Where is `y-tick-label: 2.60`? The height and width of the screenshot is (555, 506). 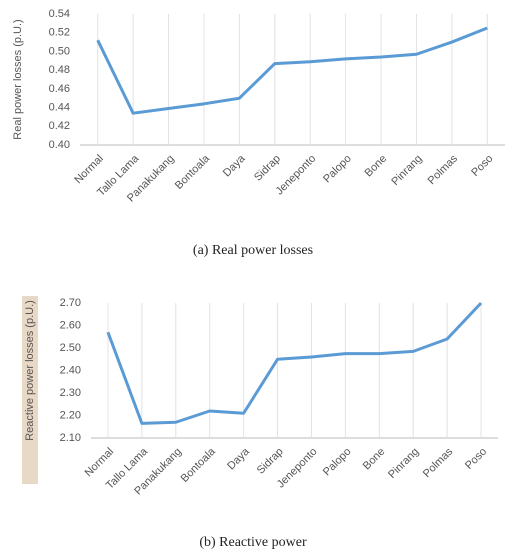 y-tick-label: 2.60 is located at coordinates (70, 325).